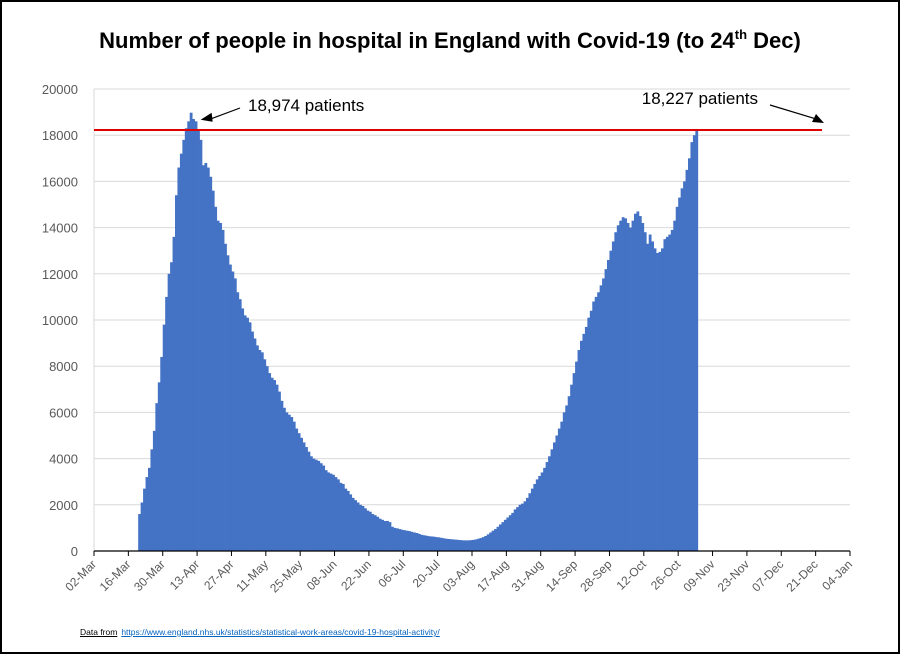 This screenshot has height=654, width=900. What do you see at coordinates (63, 459) in the screenshot?
I see `y-tick-label: 4000` at bounding box center [63, 459].